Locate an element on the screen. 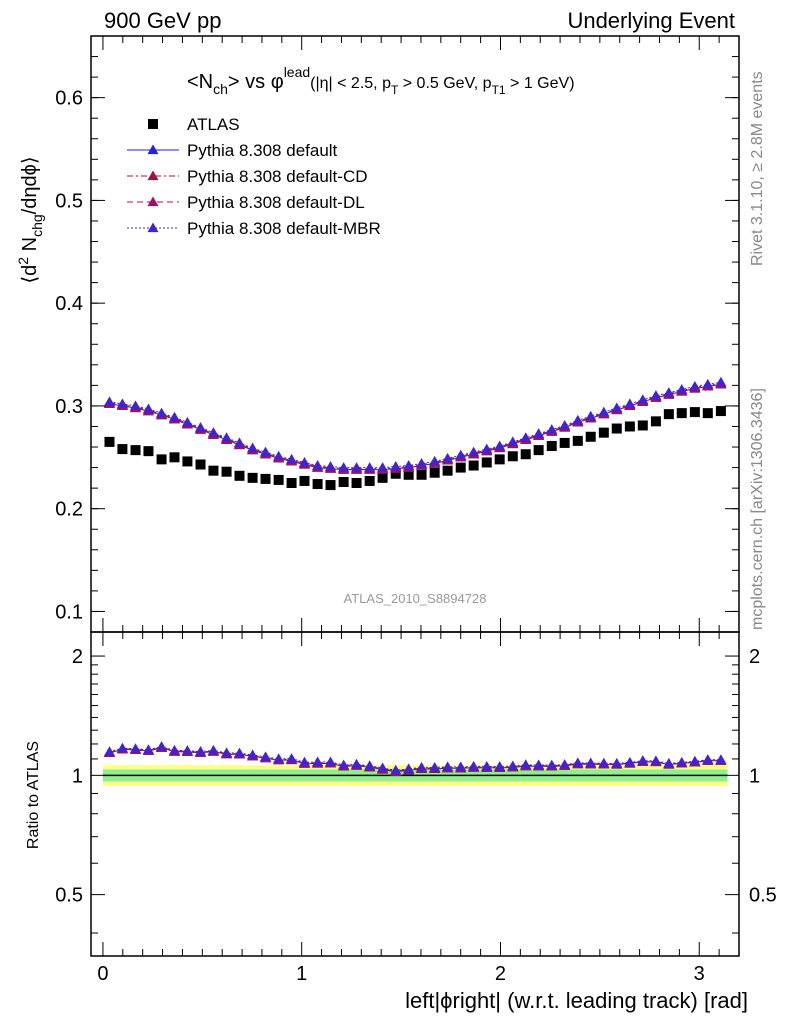 The height and width of the screenshot is (1024, 786). header-left: 900 GeV pp is located at coordinates (162, 20).